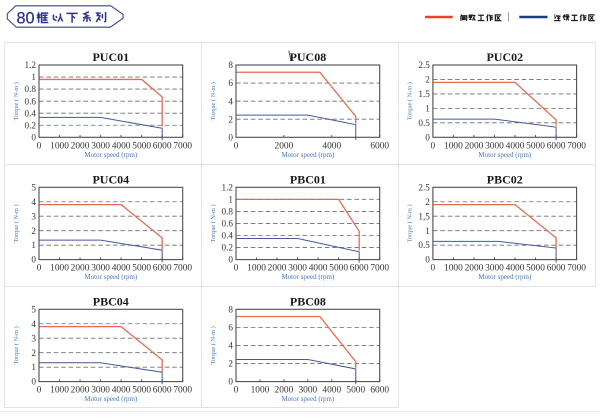 This screenshot has width=600, height=418. I want to click on svg-text: 5, so click(33, 309).